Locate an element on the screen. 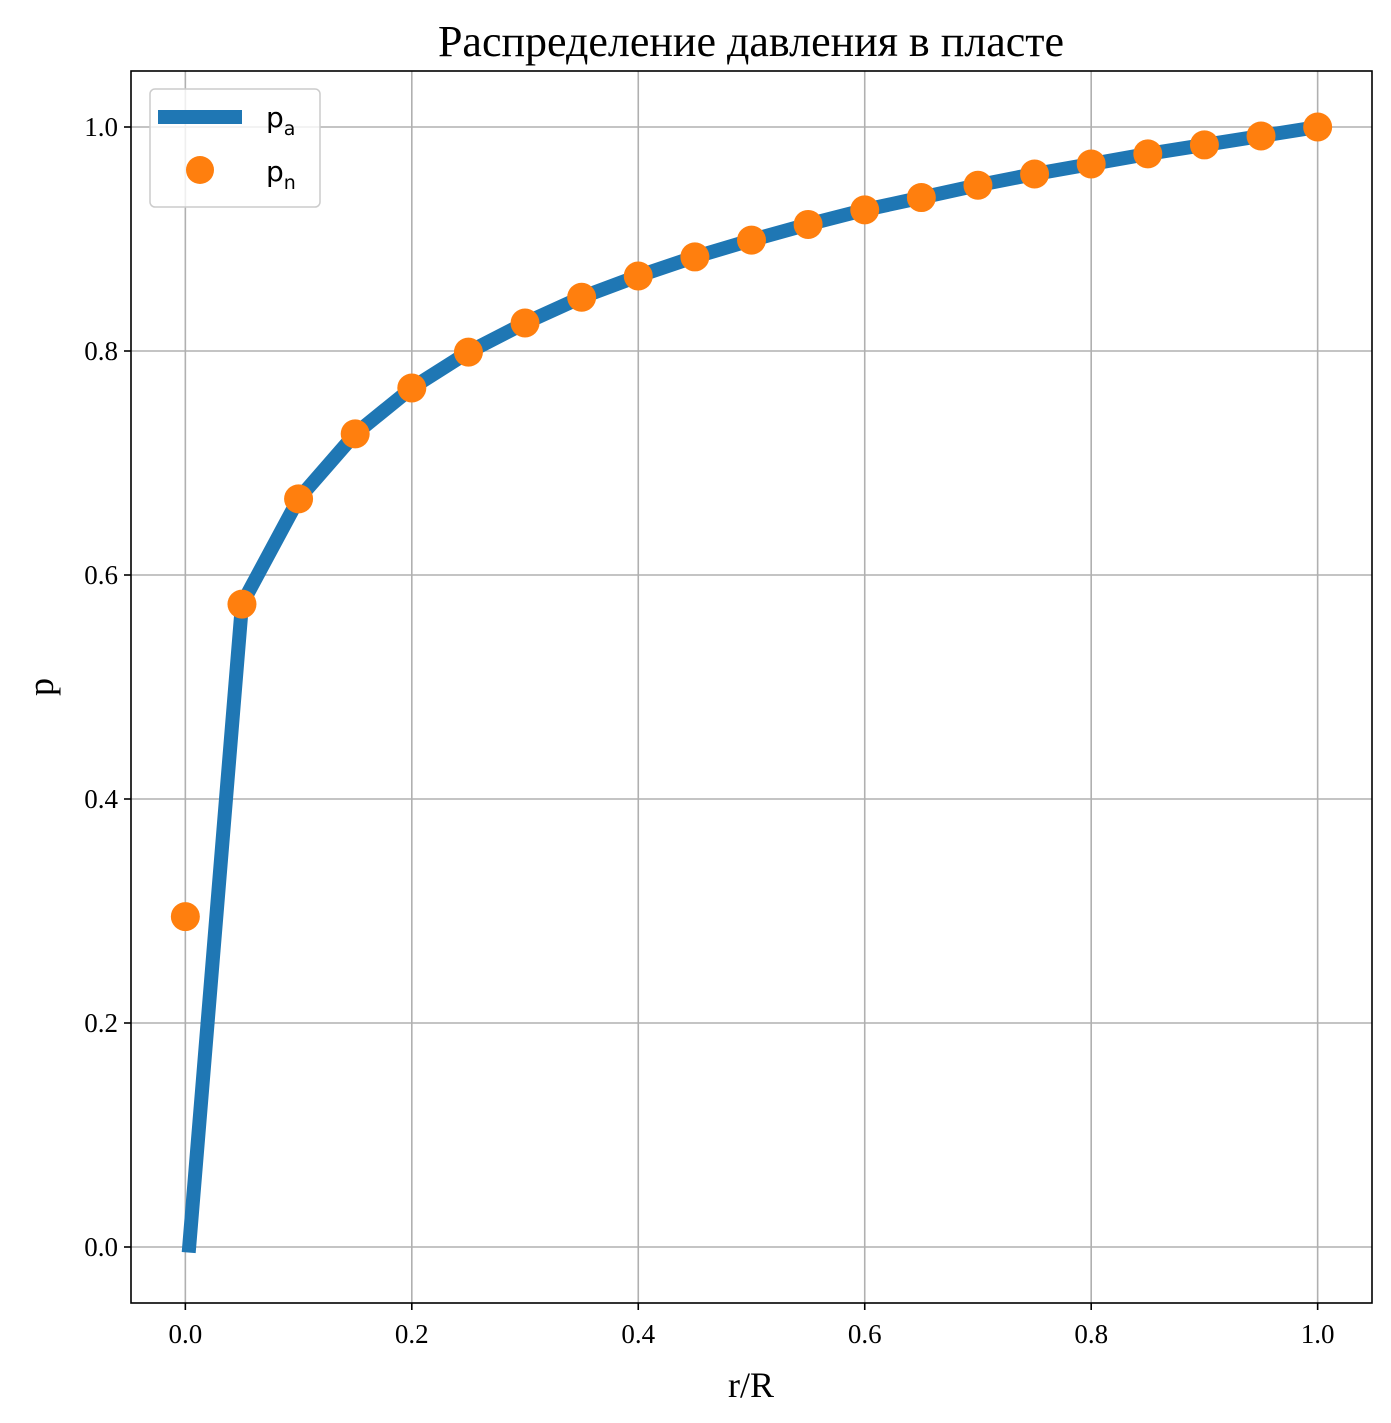 The width and height of the screenshot is (1391, 1423). y-tick-label: 0.6 is located at coordinates (101, 575).